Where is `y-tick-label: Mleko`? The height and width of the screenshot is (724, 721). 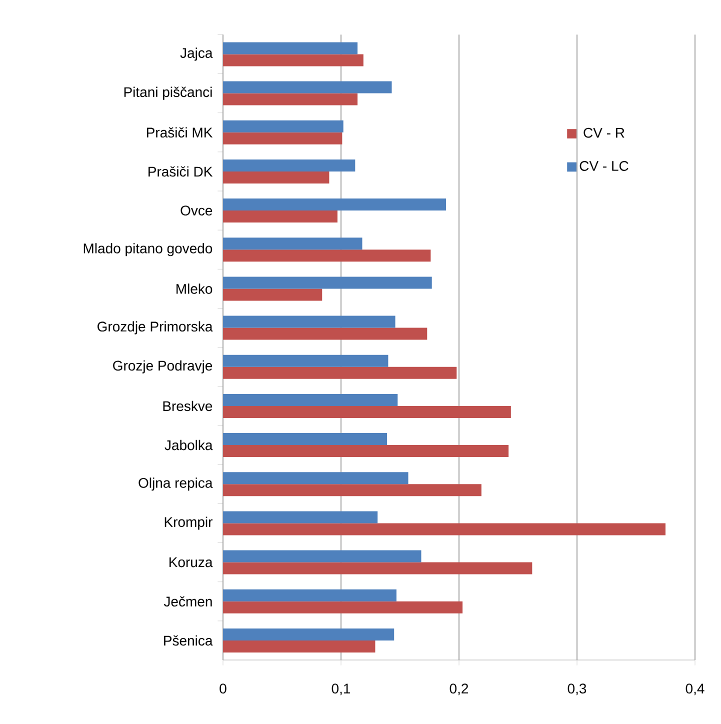
y-tick-label: Mleko is located at coordinates (194, 289).